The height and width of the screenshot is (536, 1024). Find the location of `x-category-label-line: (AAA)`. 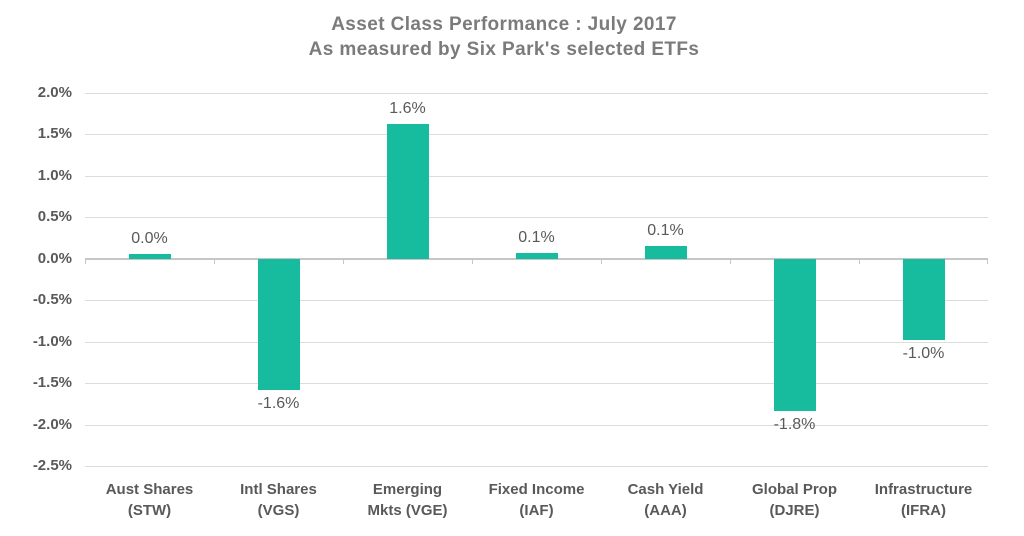

x-category-label-line: (AAA) is located at coordinates (665, 510).